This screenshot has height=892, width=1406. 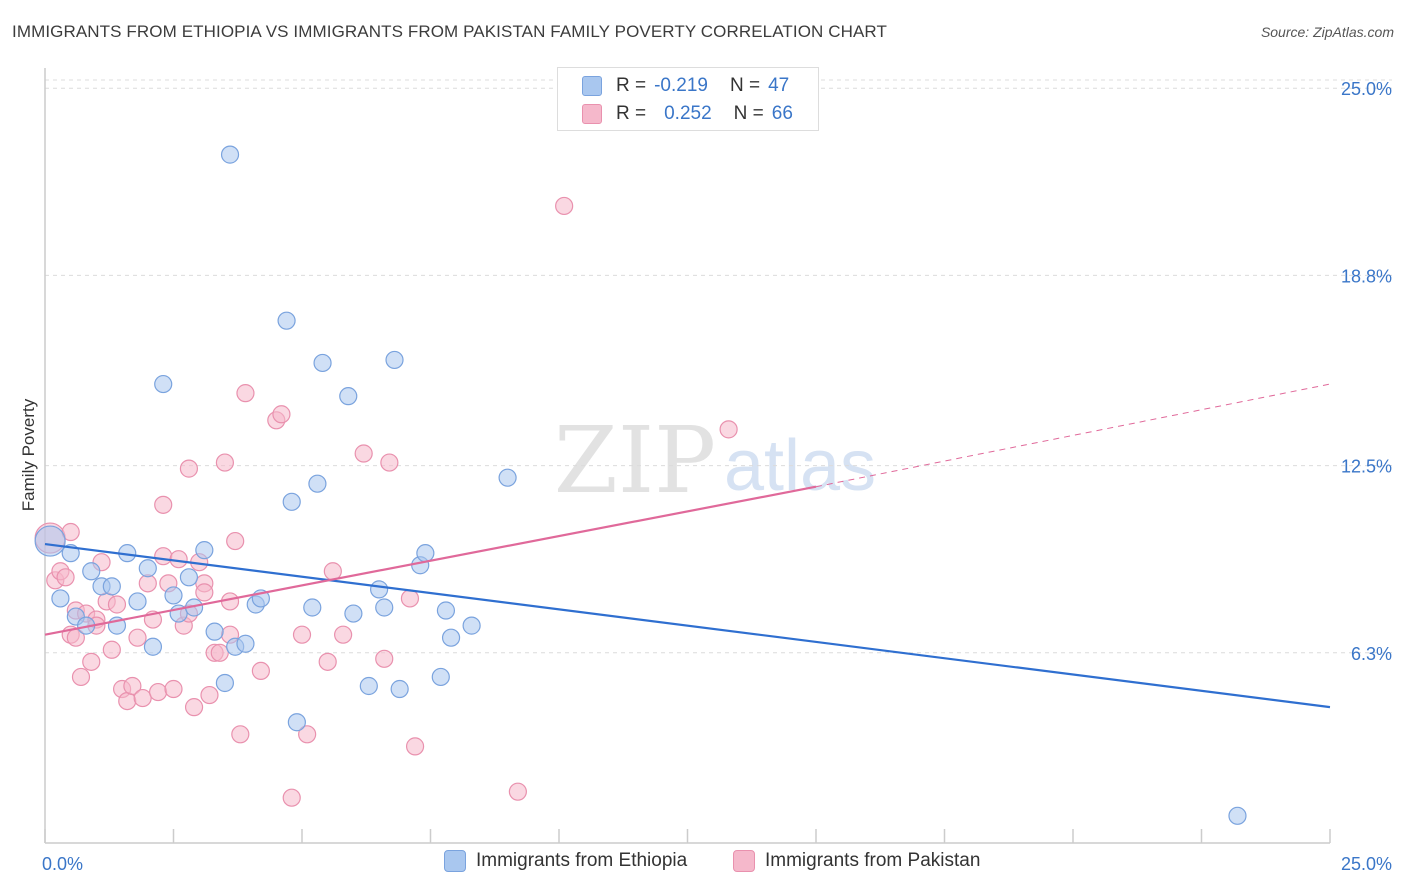 What do you see at coordinates (28, 454) in the screenshot?
I see `y-axis-title: Family Poverty` at bounding box center [28, 454].